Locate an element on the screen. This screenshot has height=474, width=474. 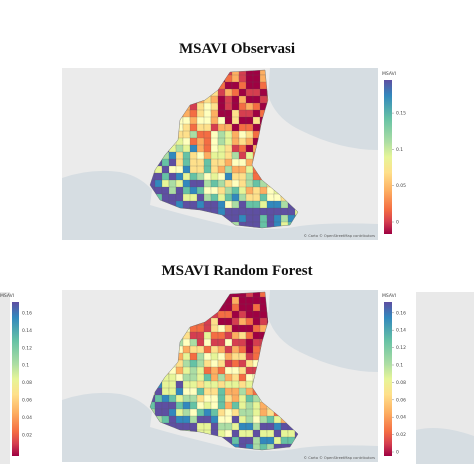
side-colorbar is located at coordinates (15, 379).